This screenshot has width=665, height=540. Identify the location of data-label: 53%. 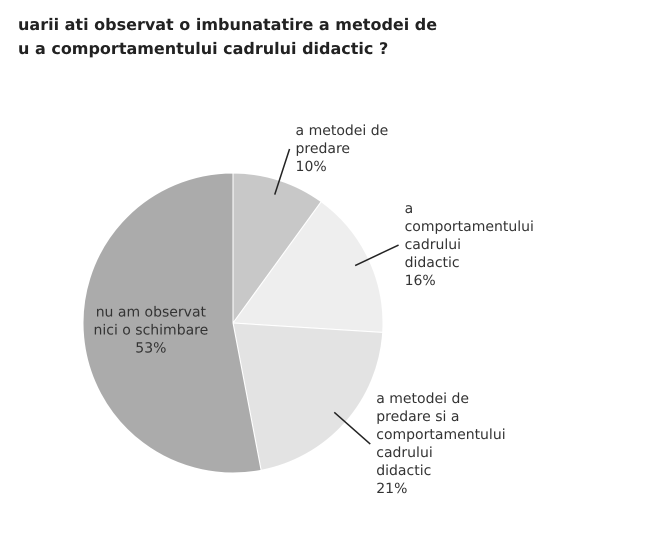
(150, 348).